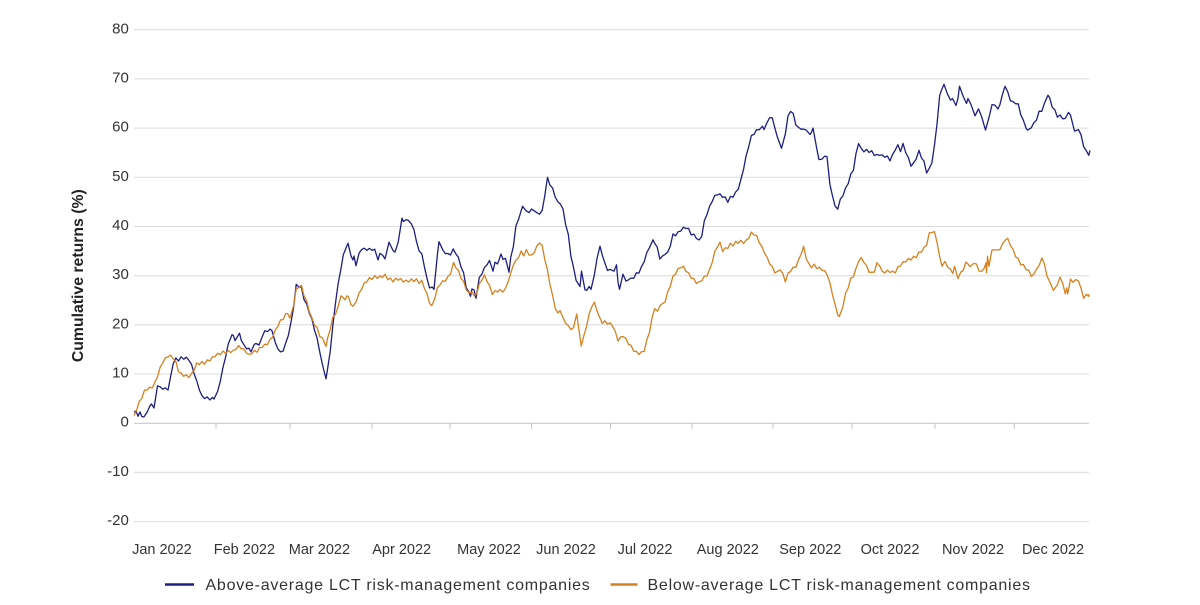 This screenshot has height=605, width=1200. I want to click on svg-text: 80, so click(120, 28).